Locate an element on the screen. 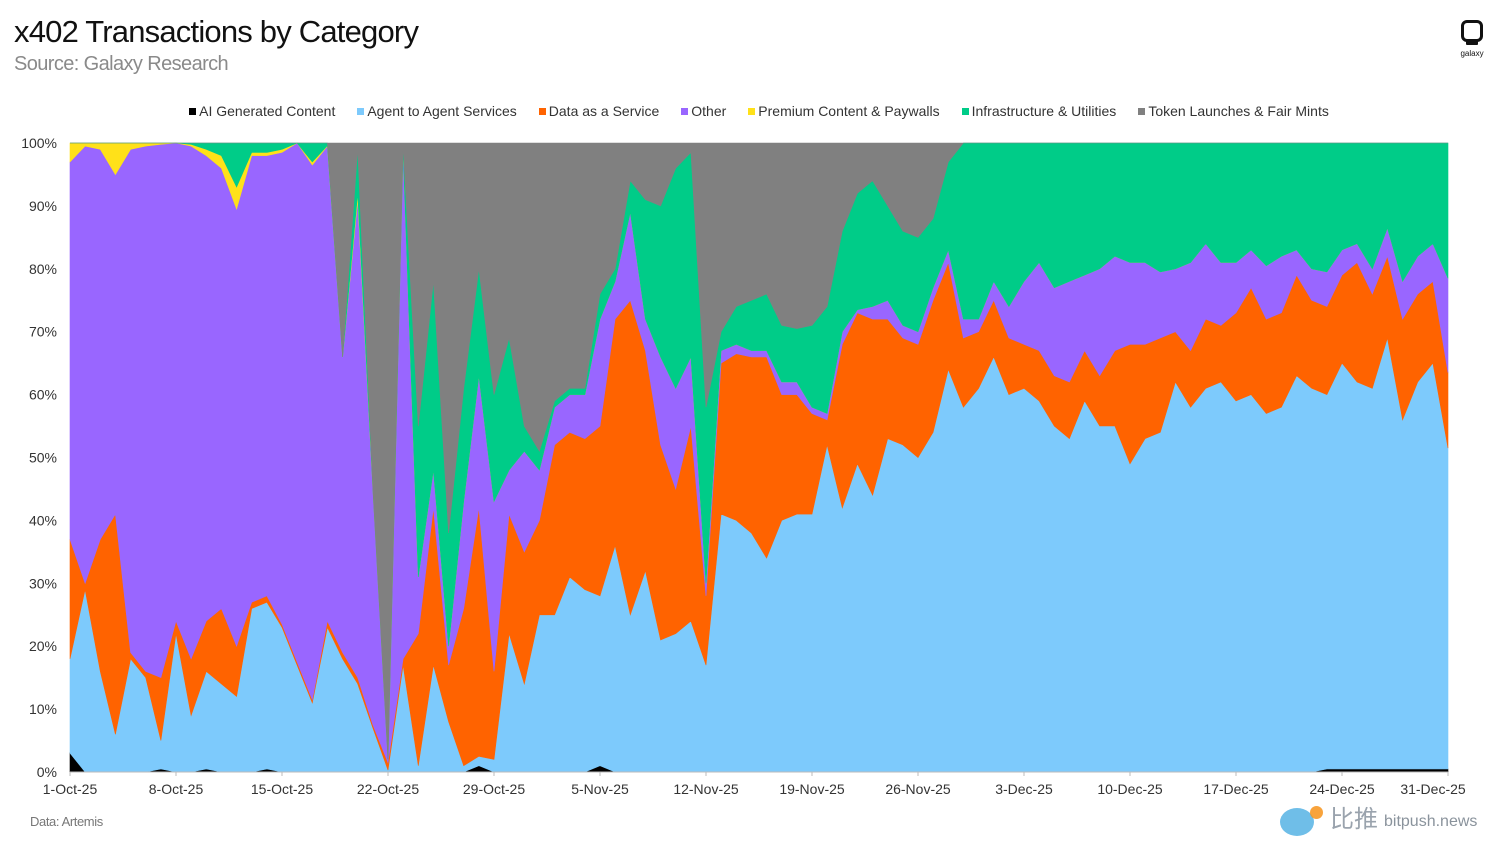 This screenshot has width=1500, height=844. x-tick-label: 1-Oct-25 is located at coordinates (70, 789).